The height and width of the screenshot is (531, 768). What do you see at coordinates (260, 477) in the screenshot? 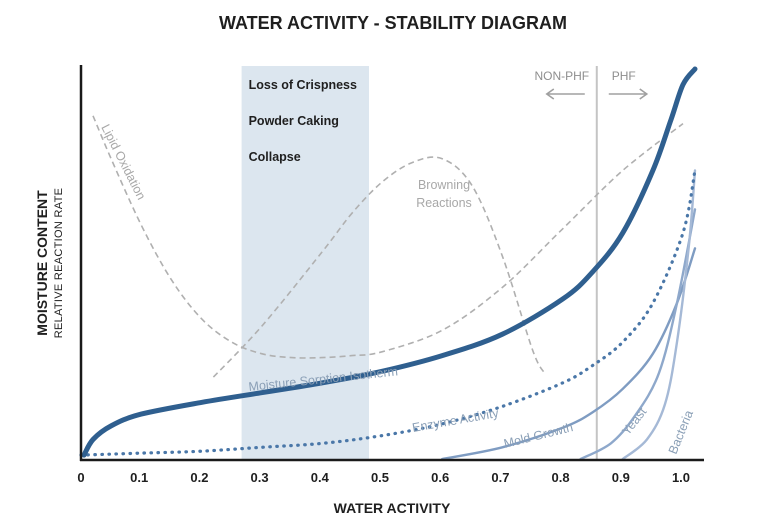
I see `x-tick-label: 0.3` at bounding box center [260, 477].